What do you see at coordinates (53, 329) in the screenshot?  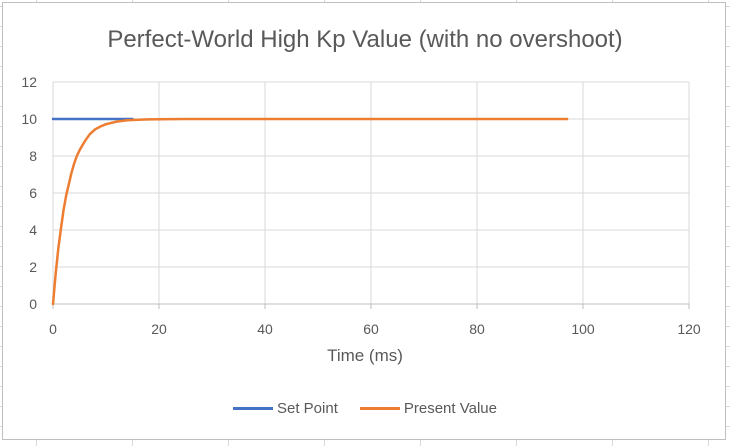 I see `x-tick-label: 0` at bounding box center [53, 329].